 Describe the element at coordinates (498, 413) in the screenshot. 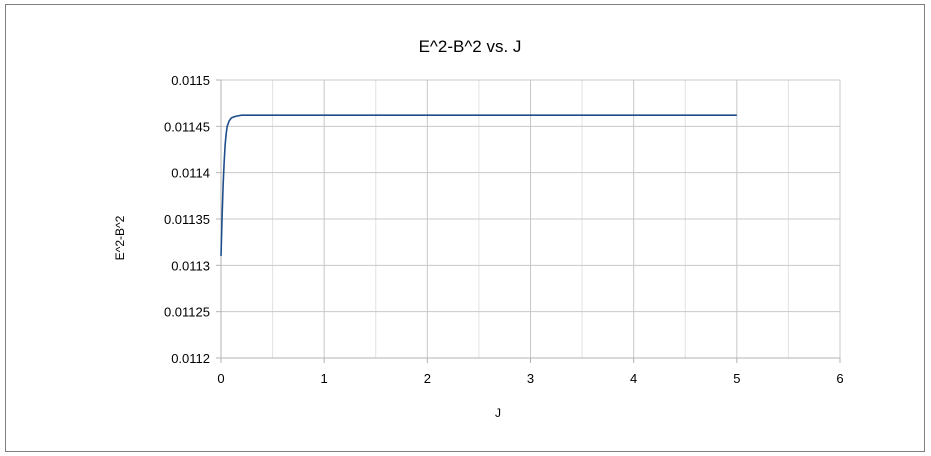

I see `x-axis-title: J` at that location.